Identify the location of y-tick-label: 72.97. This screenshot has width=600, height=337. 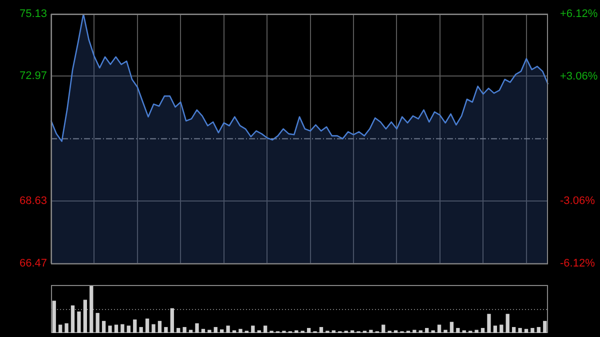
(33, 76).